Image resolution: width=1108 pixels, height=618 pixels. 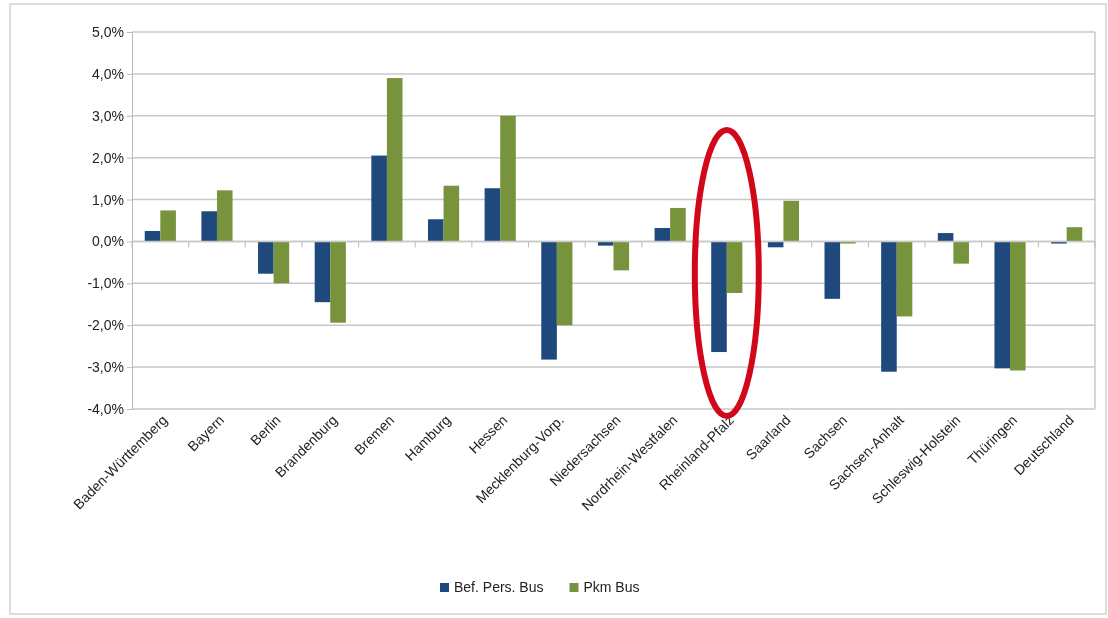 I want to click on y-tick-label: 4,0%, so click(x=108, y=73).